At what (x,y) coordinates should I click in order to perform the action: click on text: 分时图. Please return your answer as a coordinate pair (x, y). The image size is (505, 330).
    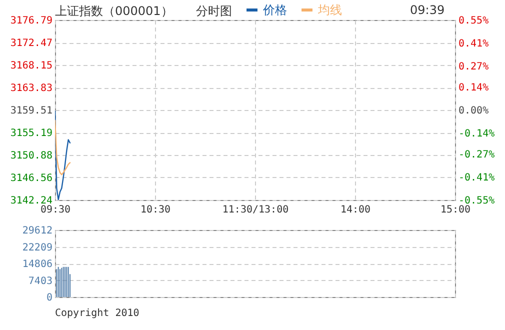
    Looking at the image, I should click on (214, 11).